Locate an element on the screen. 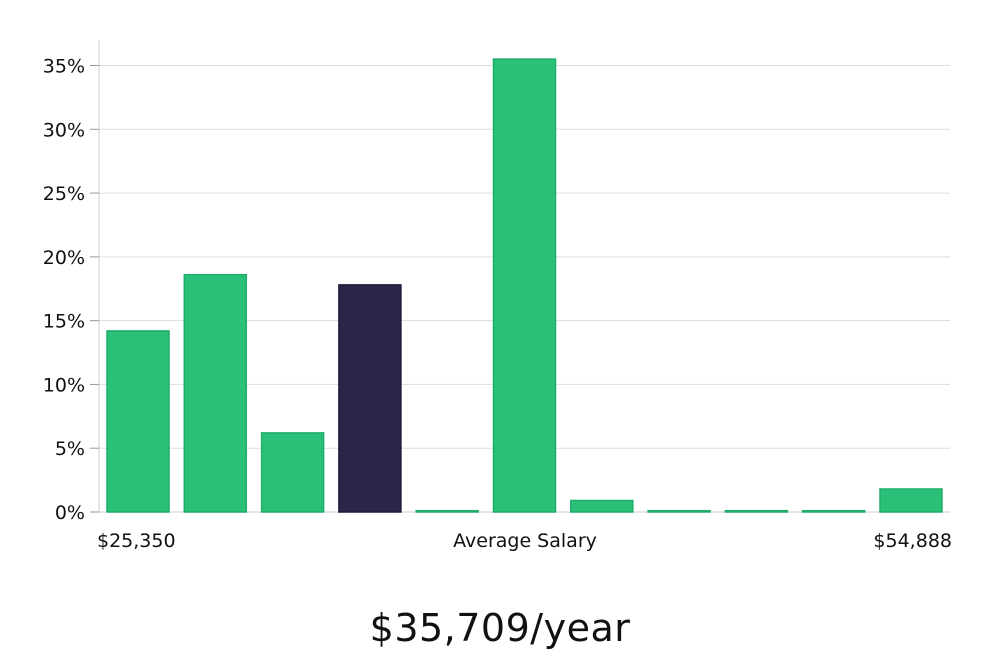 Image resolution: width=1000 pixels, height=660 pixels. x-label-max: $54,888 is located at coordinates (912, 541).